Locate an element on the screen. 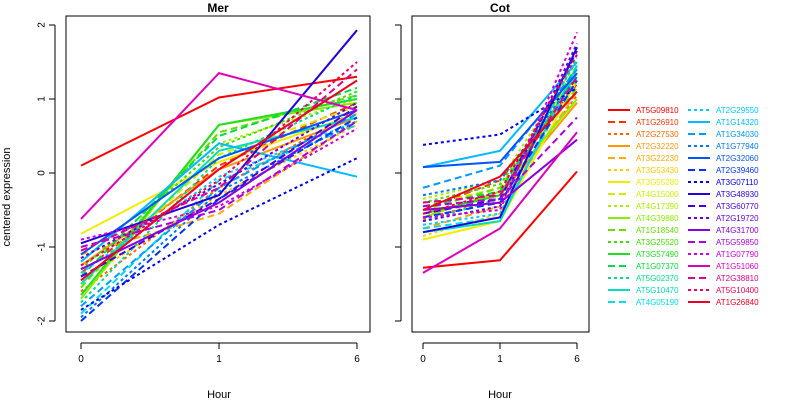 This screenshot has width=800, height=400. legend-item: AT1G51060 is located at coordinates (723, 266).